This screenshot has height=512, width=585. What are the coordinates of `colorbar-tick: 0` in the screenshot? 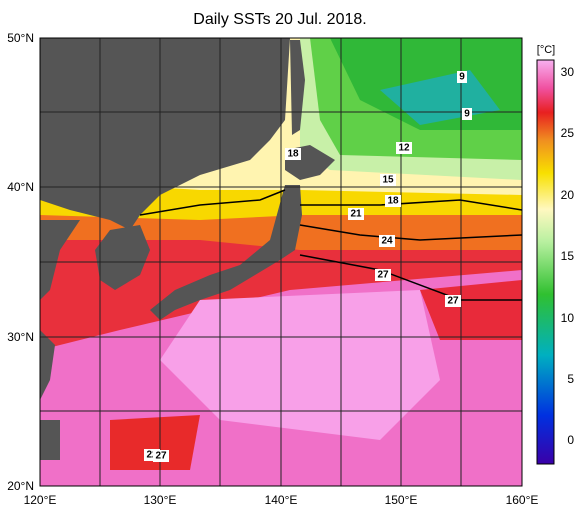 It's located at (570, 440).